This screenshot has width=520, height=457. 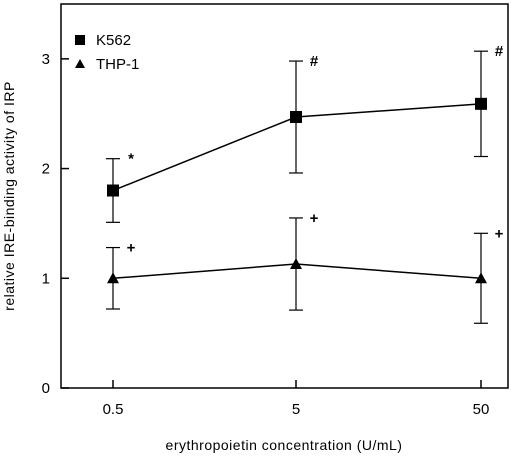 What do you see at coordinates (296, 409) in the screenshot?
I see `x-tick-label: 5` at bounding box center [296, 409].